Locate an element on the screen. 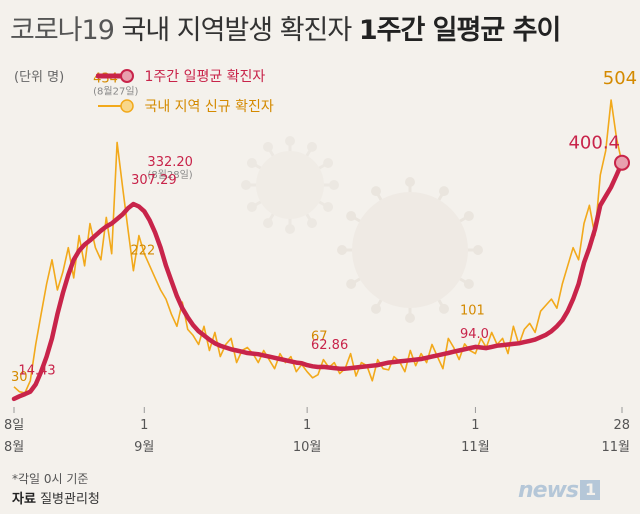 This screenshot has height=514, width=640. footnote: *각일 0시 기준 is located at coordinates (50, 479).